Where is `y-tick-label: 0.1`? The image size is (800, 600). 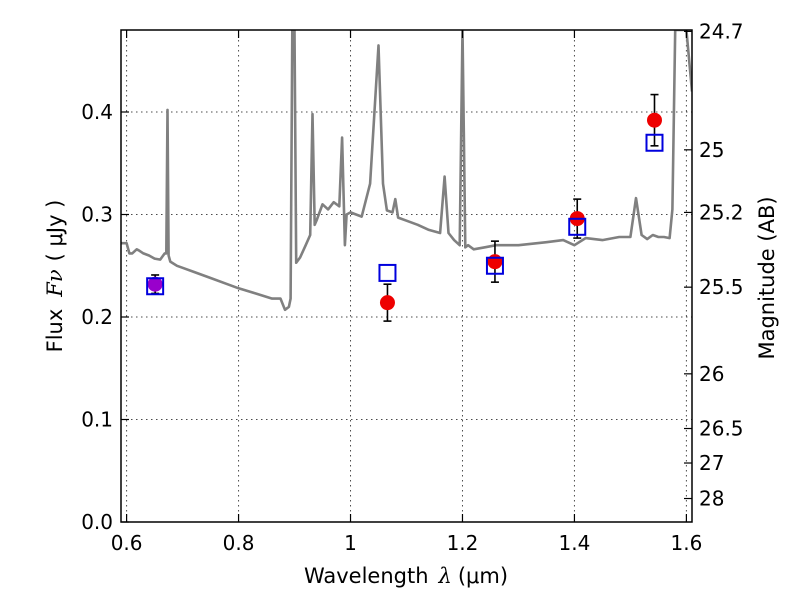
y-tick-label: 0.1 is located at coordinates (97, 420).